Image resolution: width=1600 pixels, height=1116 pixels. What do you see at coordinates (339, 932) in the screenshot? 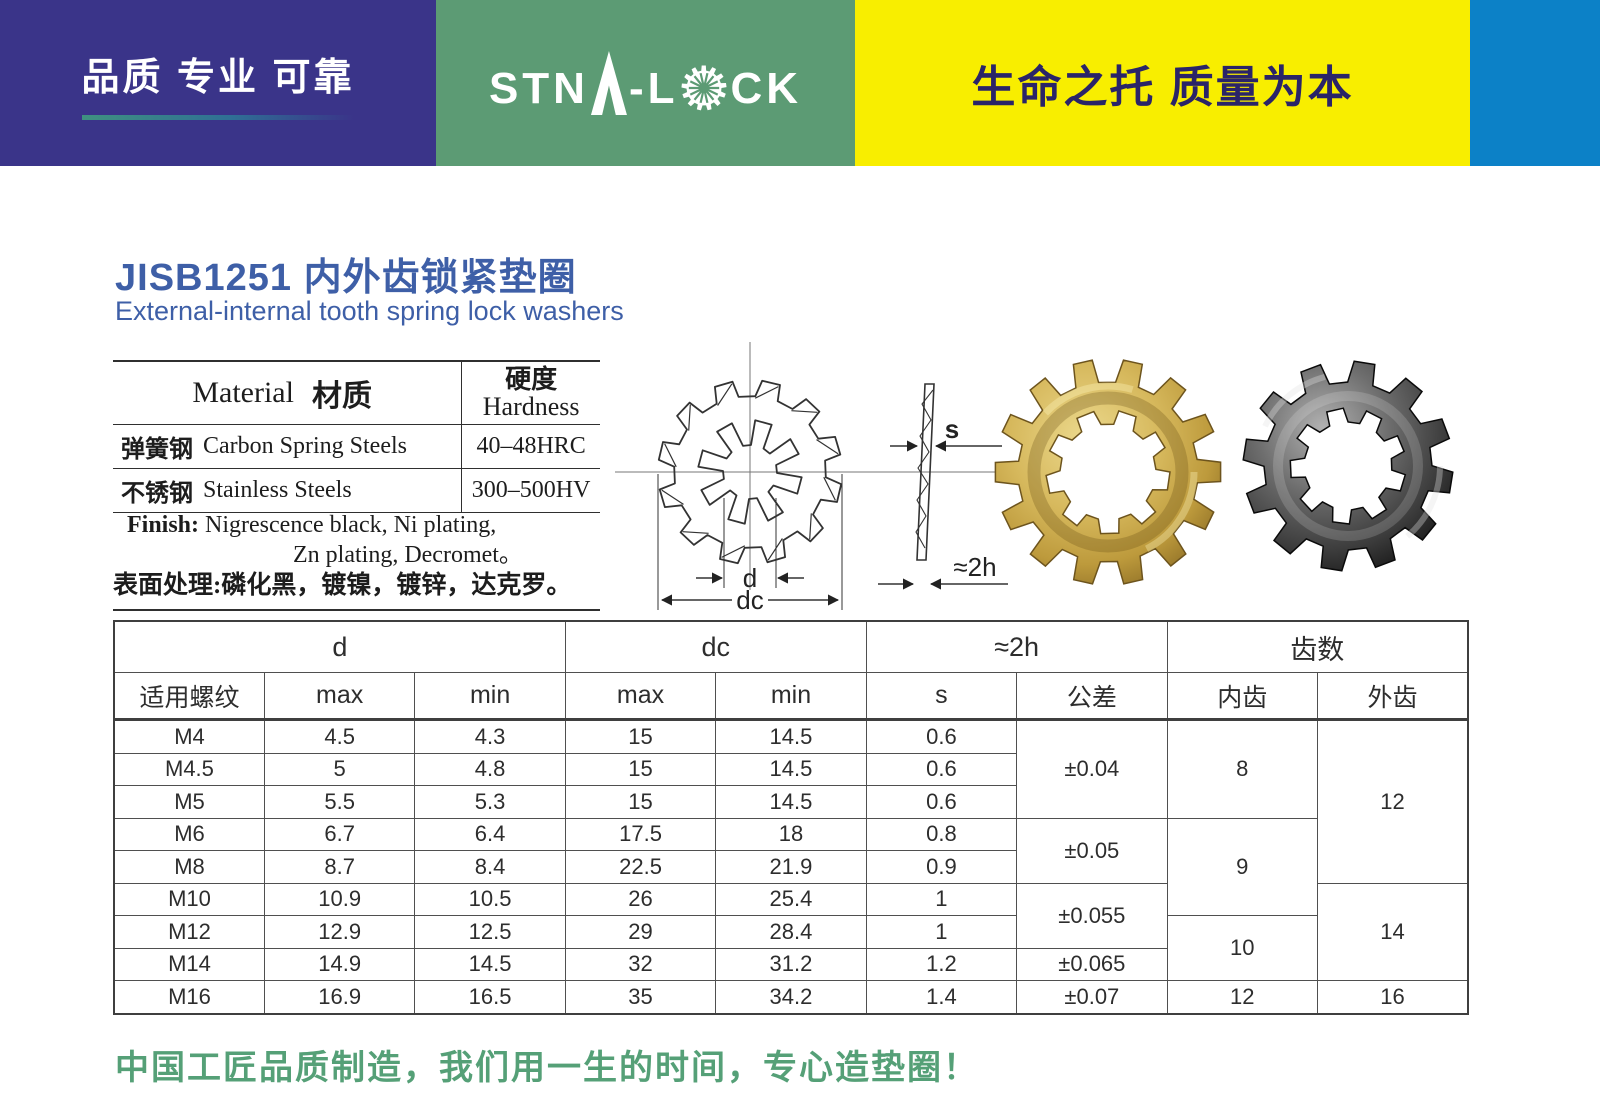
I see `spec-cell: 12.9` at bounding box center [339, 932].